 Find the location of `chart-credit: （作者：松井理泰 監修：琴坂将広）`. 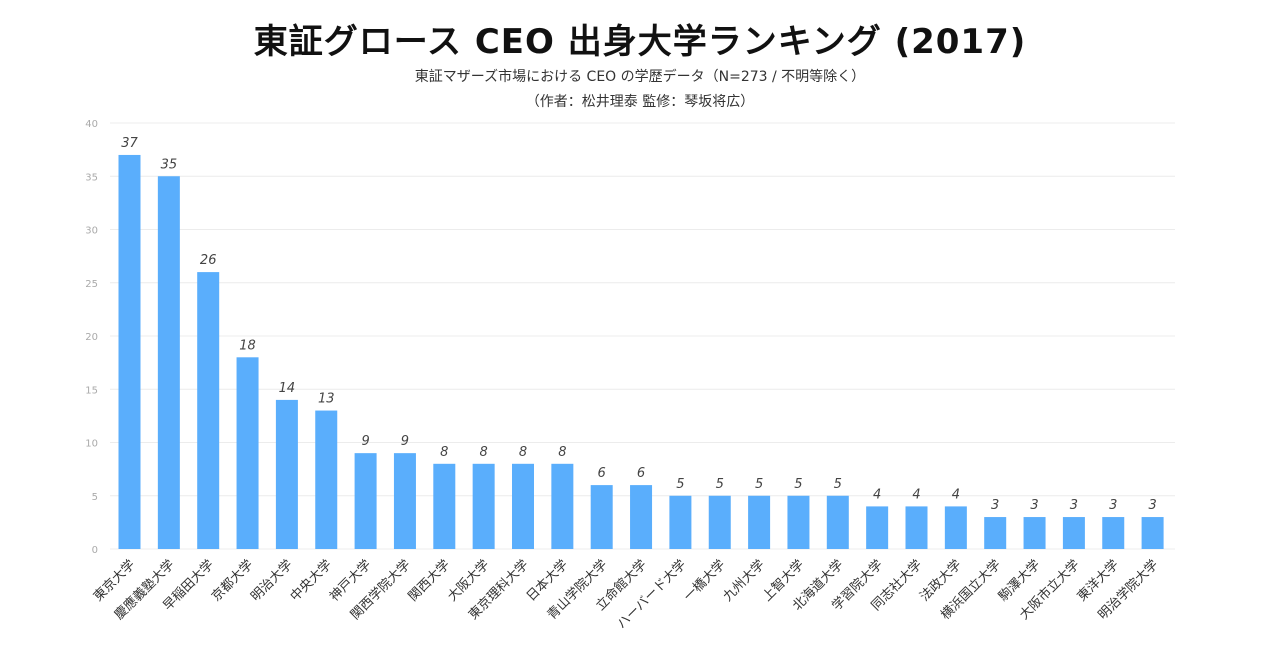

chart-credit: （作者：松井理泰 監修：琴坂将広） is located at coordinates (640, 102).